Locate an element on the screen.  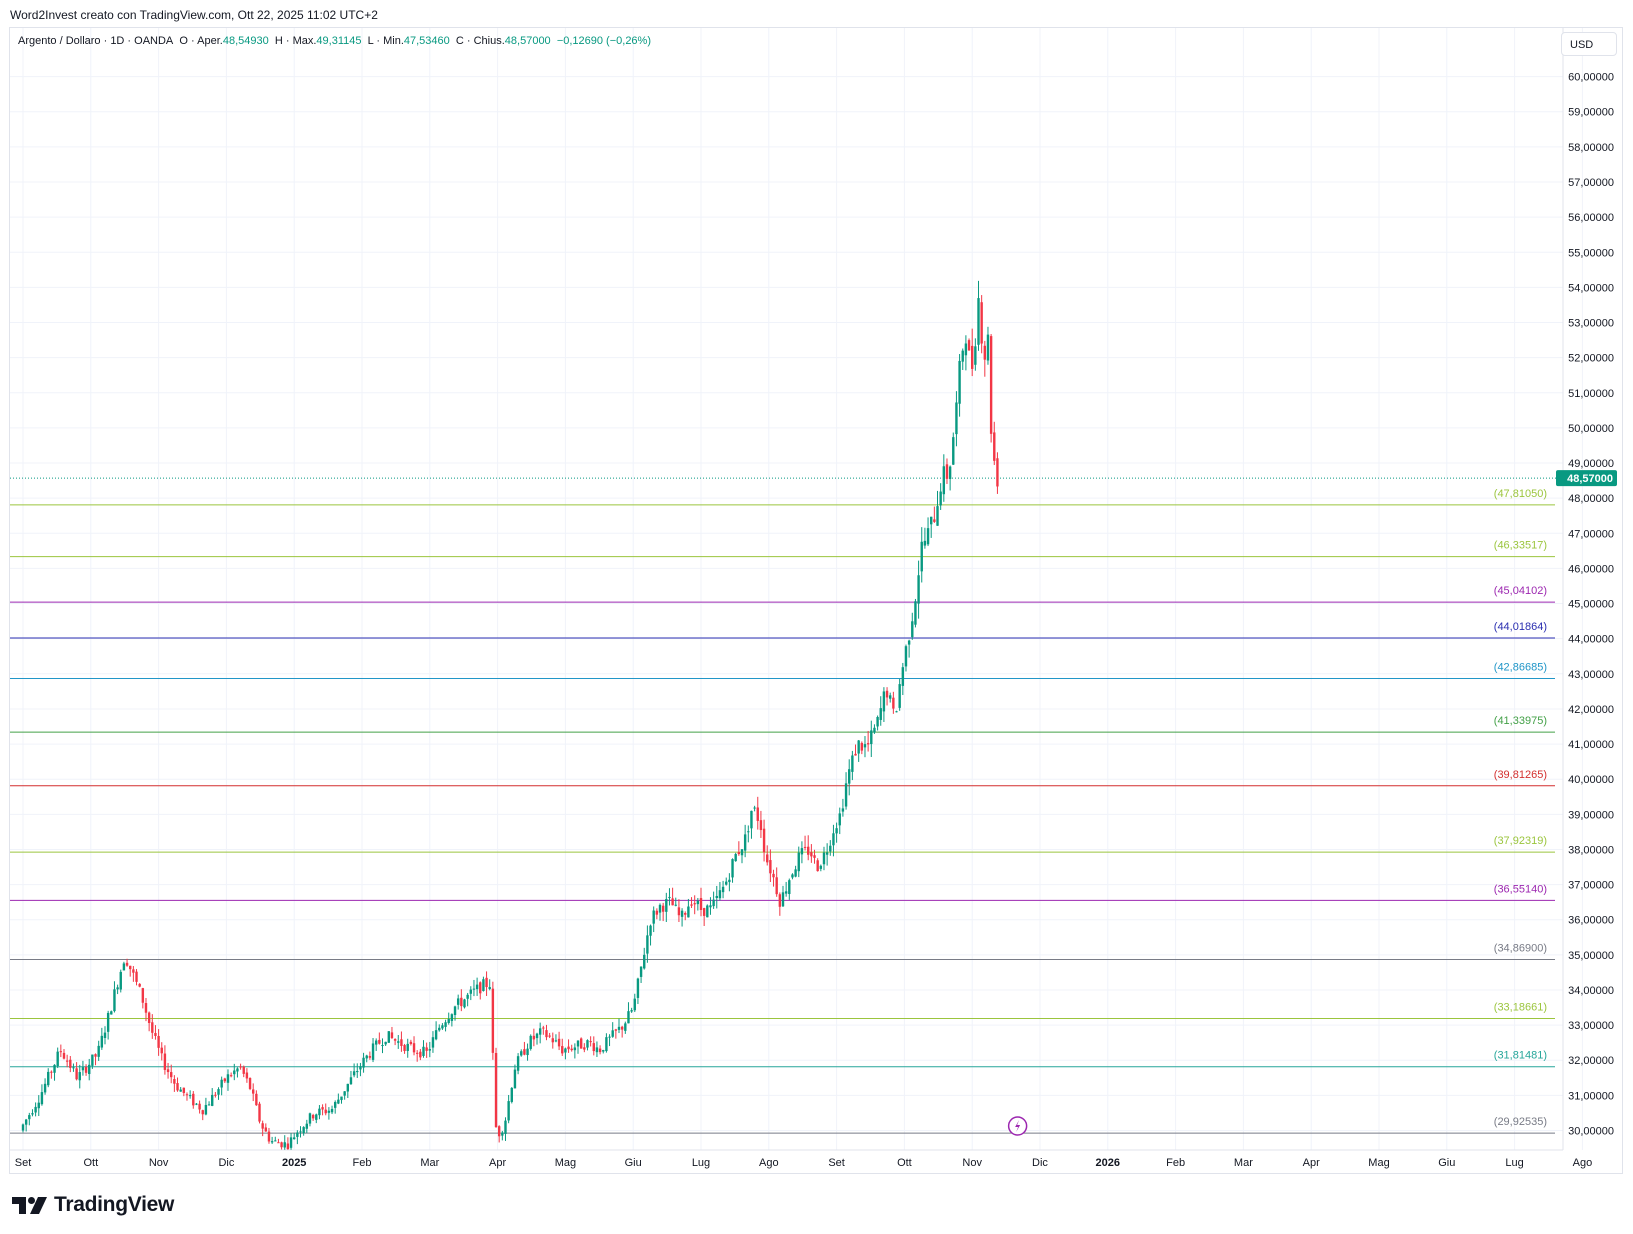
legend-open-label: O · Aper. is located at coordinates (201, 41).